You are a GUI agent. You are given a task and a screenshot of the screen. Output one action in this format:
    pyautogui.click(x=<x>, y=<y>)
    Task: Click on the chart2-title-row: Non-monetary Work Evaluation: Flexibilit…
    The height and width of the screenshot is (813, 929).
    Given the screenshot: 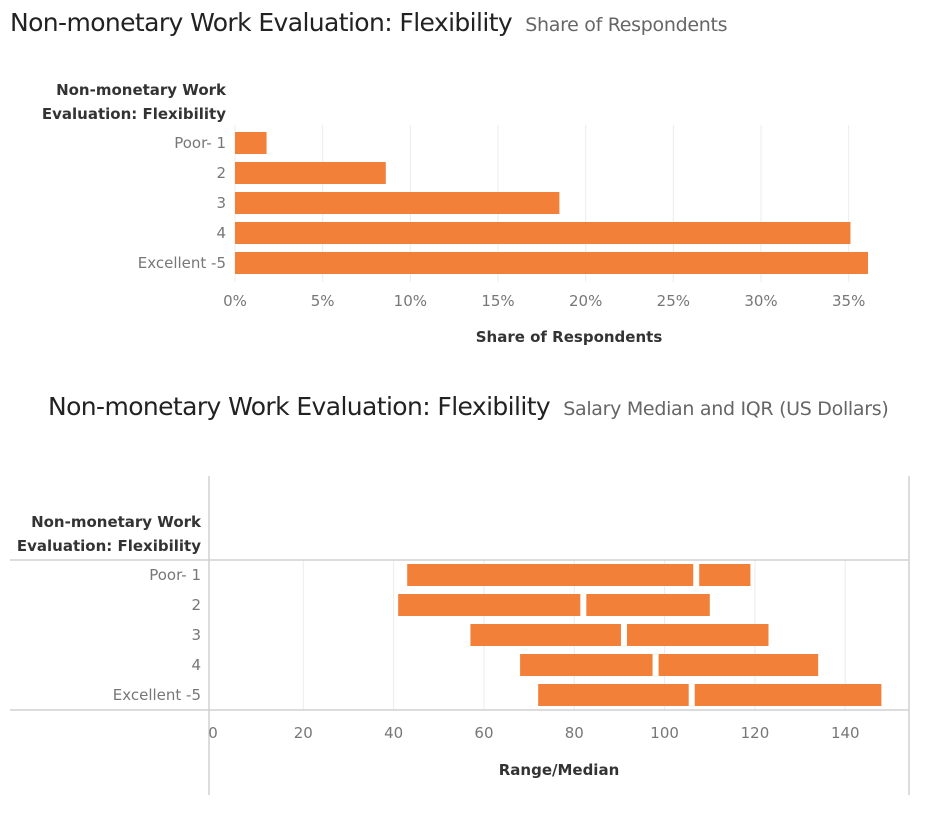 What is the action you would take?
    pyautogui.click(x=468, y=406)
    